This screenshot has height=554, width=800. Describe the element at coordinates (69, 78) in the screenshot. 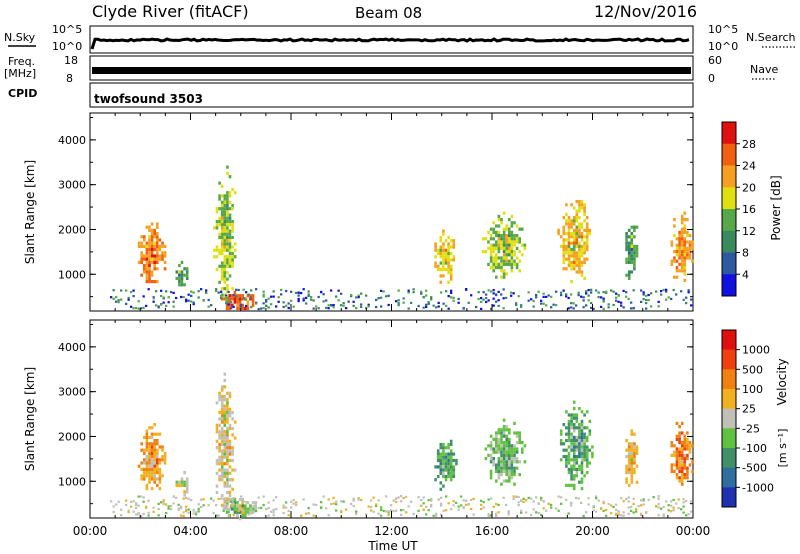

I see `freq-tick-bottom: 8` at that location.